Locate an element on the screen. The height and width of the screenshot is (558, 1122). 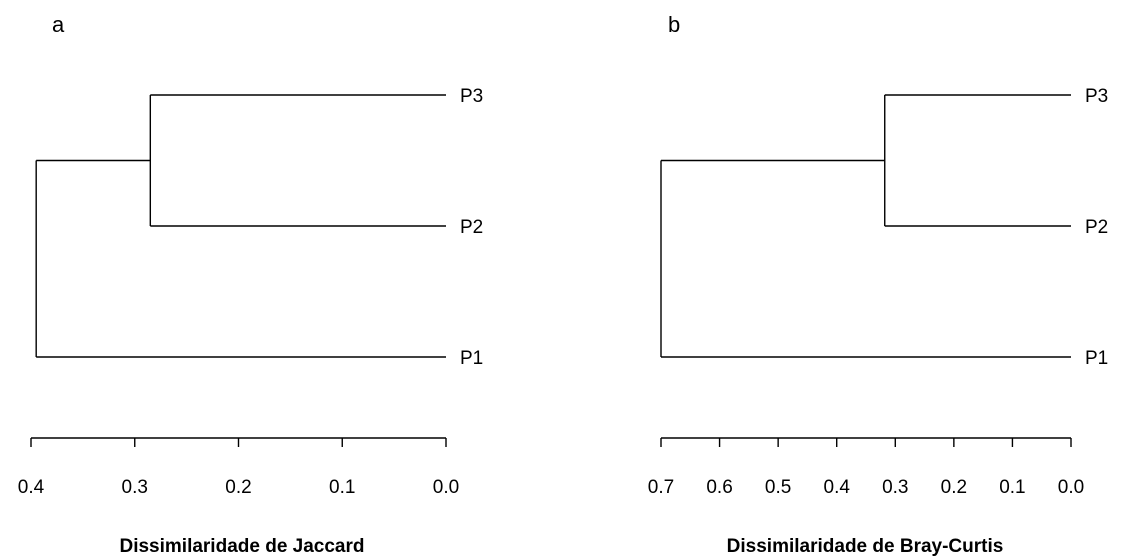
panel-label: b is located at coordinates (674, 24).